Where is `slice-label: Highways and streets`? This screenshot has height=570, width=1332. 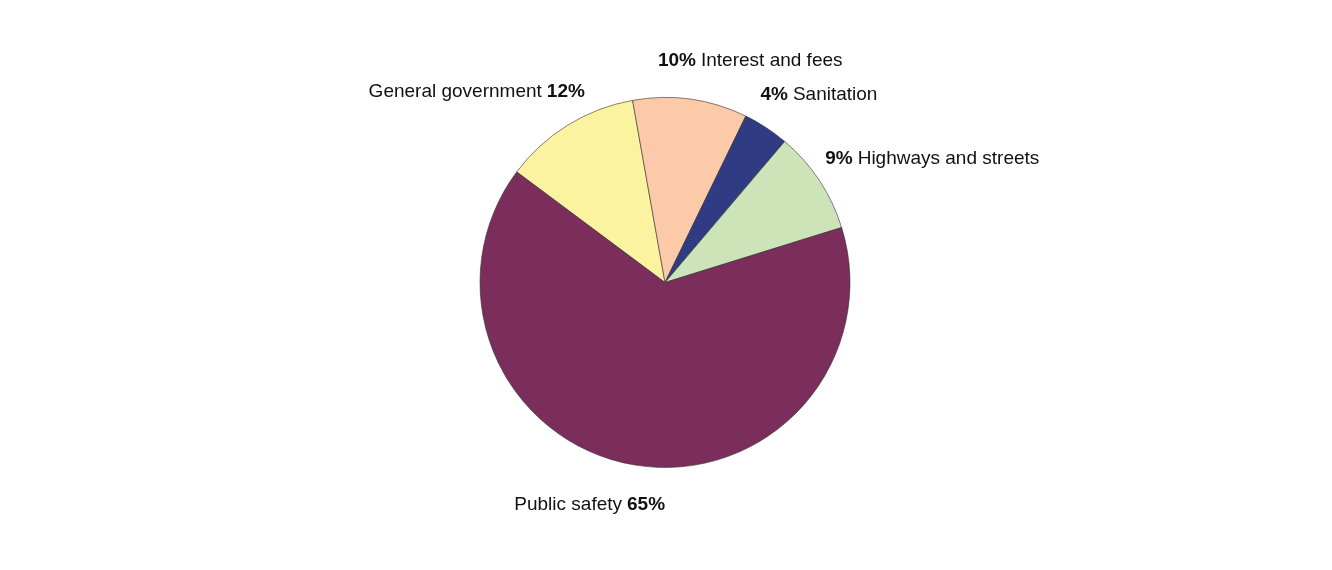 slice-label: Highways and streets is located at coordinates (948, 158).